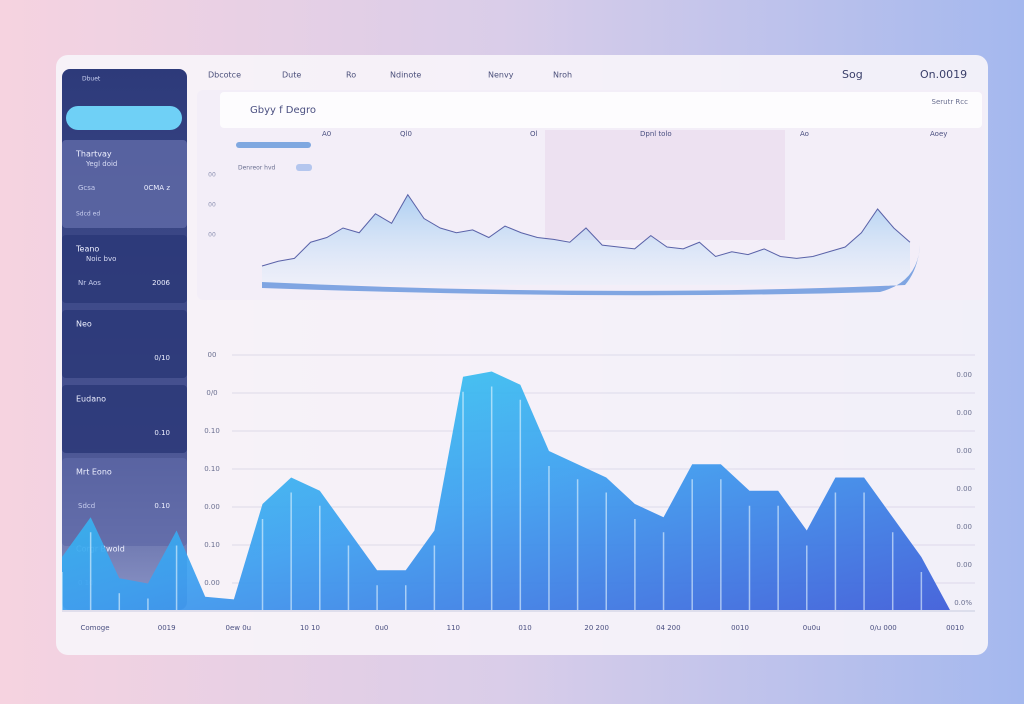 Image resolution: width=1024 pixels, height=708 pixels. I want to click on top-chart-subtitle: Serutr Rcc, so click(950, 102).